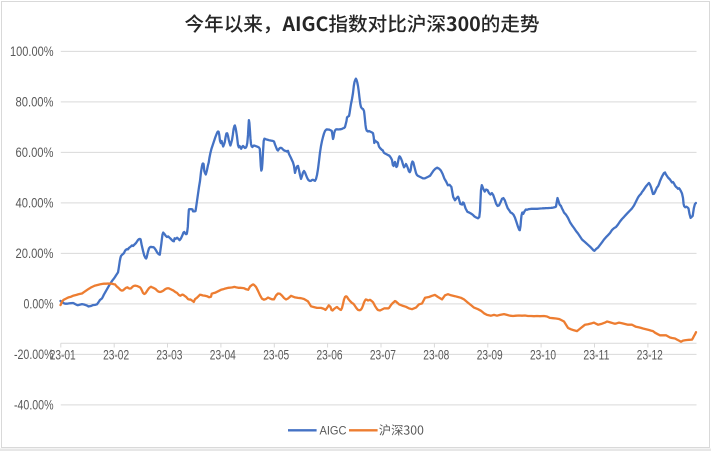 This screenshot has height=451, width=711. What do you see at coordinates (34, 354) in the screenshot?
I see `svg-text: -20.00%` at bounding box center [34, 354].